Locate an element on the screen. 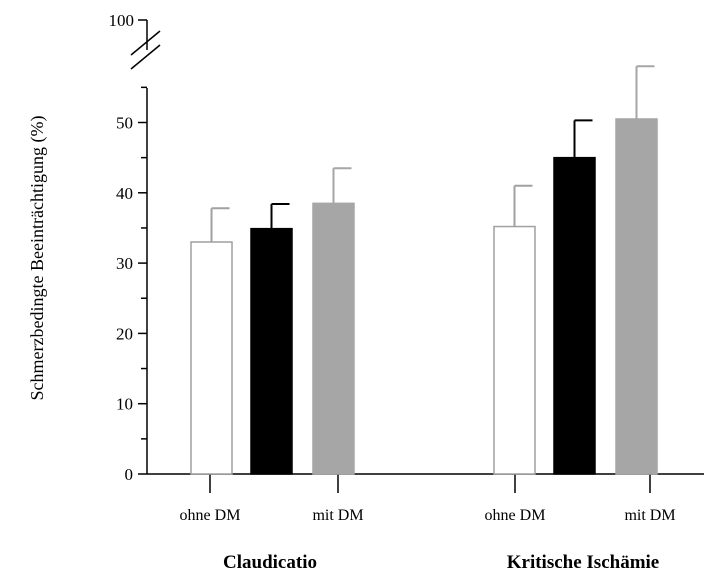 The height and width of the screenshot is (574, 704). y-tick-label: 10 is located at coordinates (124, 404).